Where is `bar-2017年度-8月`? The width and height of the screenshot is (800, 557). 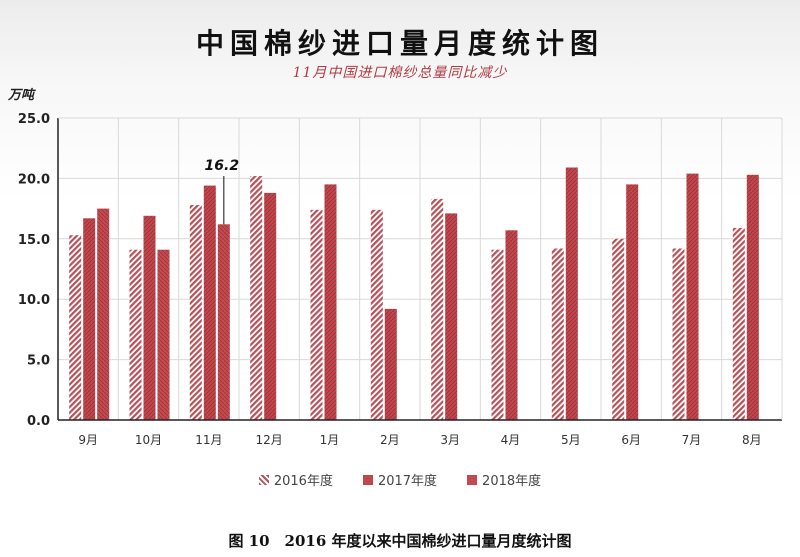
bar-2017年度-8月 is located at coordinates (752, 297).